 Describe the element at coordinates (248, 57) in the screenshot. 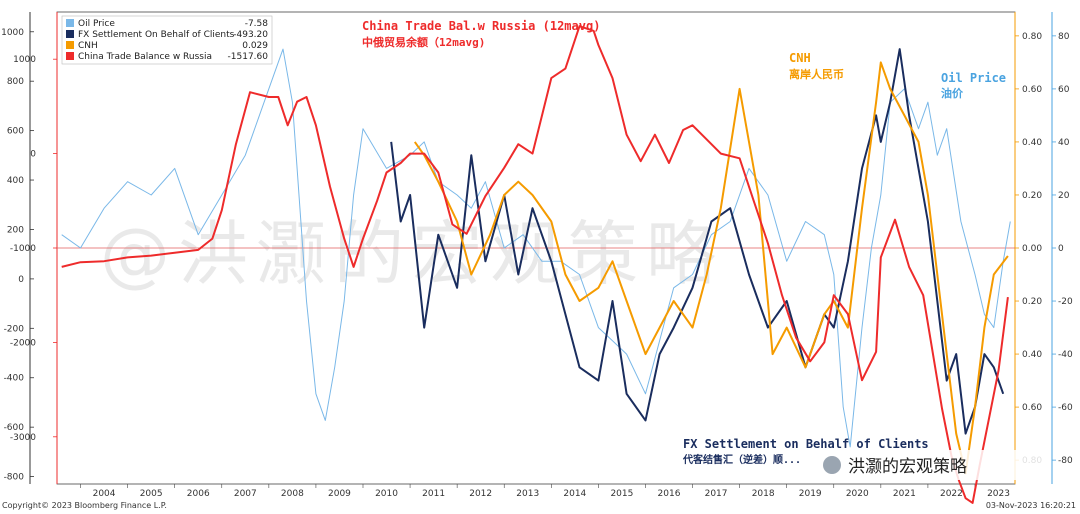

I see `legend-value: -1517.60` at that location.